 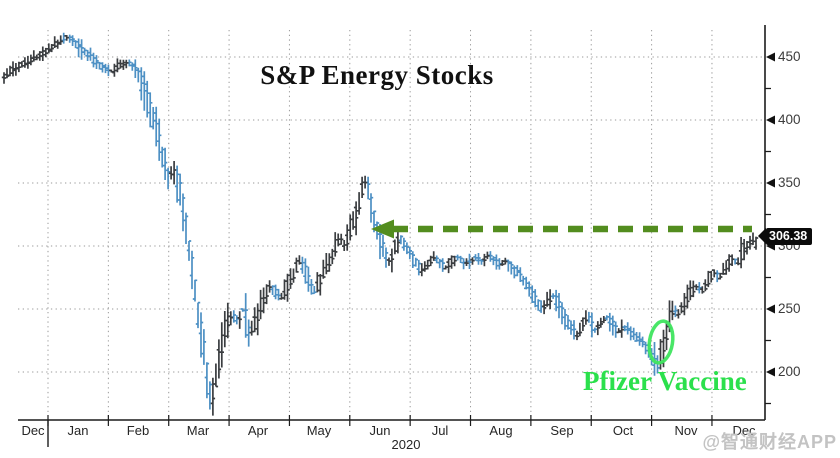 I want to click on x-axis-month-label: May, so click(x=319, y=430).